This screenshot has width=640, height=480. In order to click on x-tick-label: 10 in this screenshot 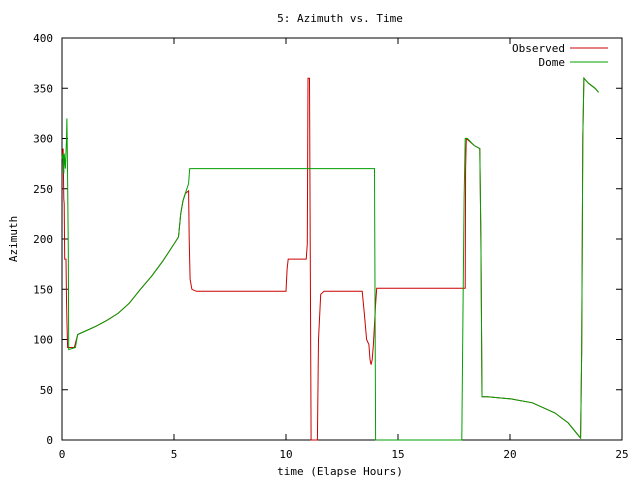, I will do `click(285, 454)`.